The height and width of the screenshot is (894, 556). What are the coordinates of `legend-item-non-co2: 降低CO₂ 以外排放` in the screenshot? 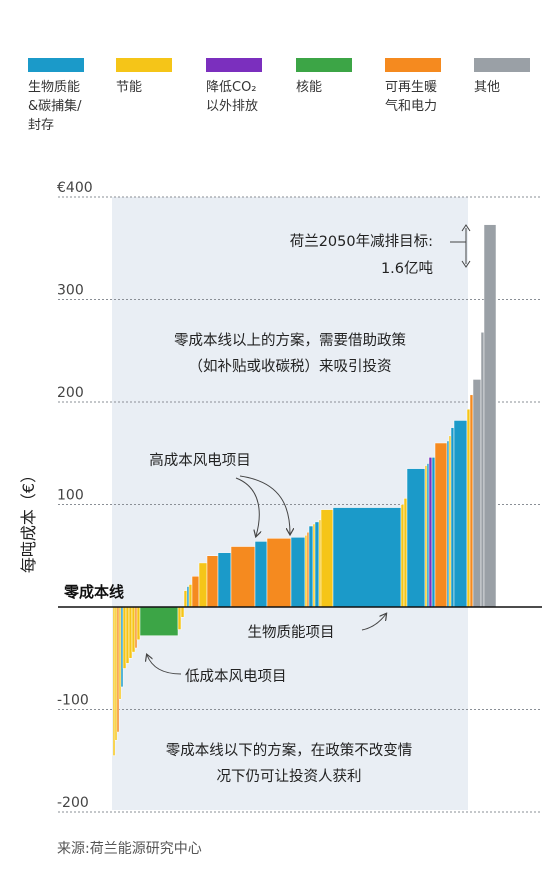 It's located at (234, 87).